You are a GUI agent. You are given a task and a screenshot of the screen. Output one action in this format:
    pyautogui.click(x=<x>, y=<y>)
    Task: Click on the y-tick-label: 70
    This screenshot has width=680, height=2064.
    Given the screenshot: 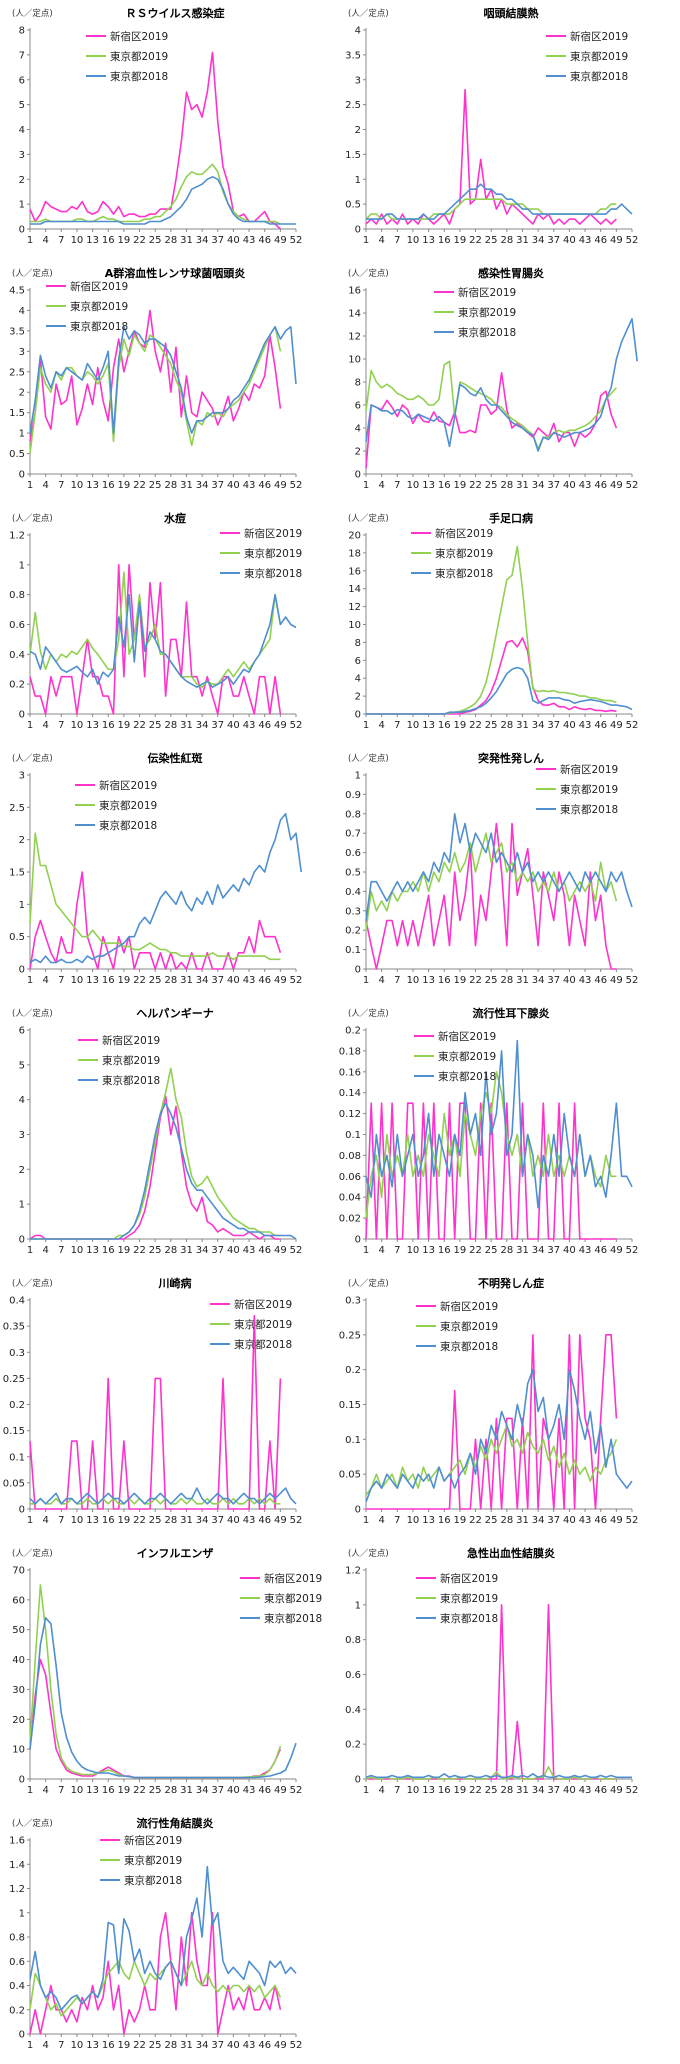 What is the action you would take?
    pyautogui.click(x=18, y=1571)
    